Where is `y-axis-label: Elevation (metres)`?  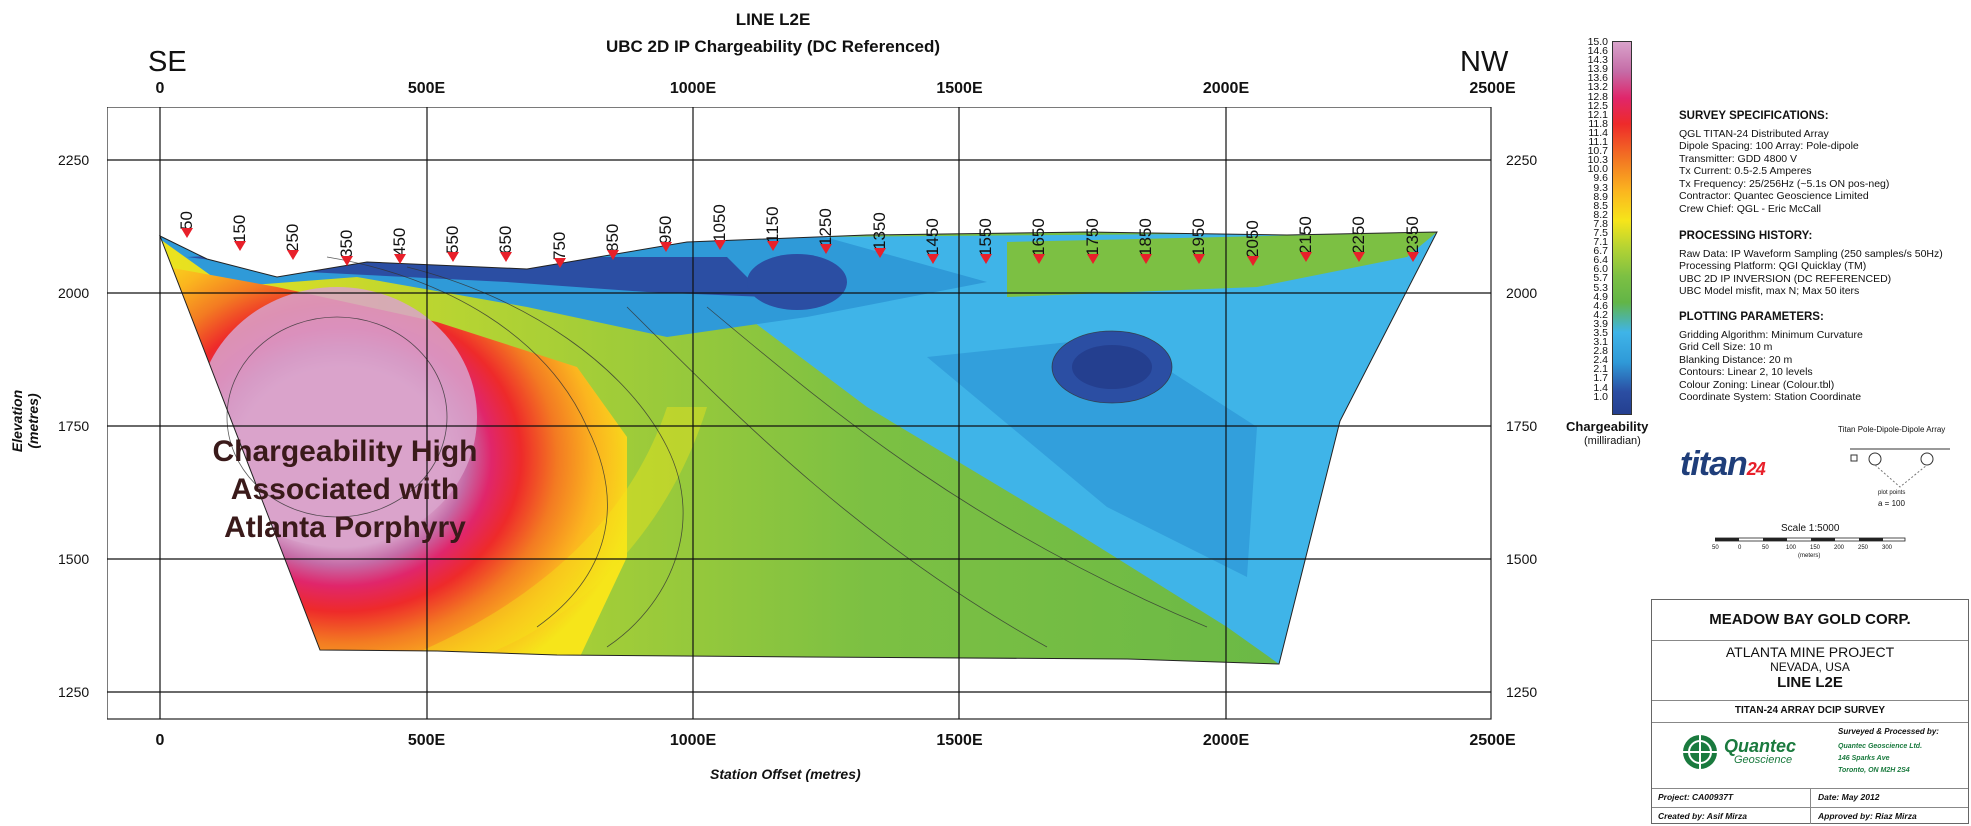 y-axis-label: Elevation (metres) is located at coordinates (25, 421).